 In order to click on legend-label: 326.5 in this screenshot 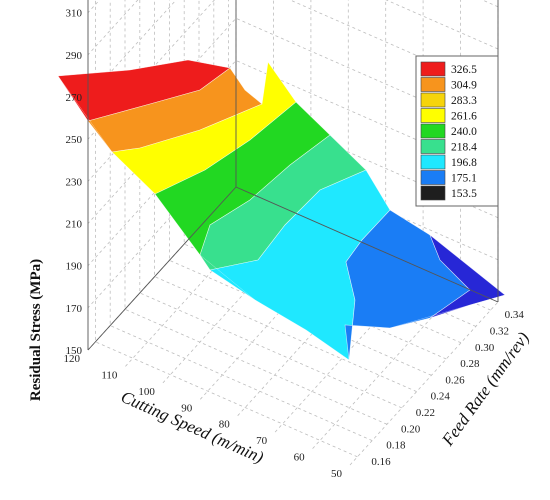, I will do `click(464, 70)`.